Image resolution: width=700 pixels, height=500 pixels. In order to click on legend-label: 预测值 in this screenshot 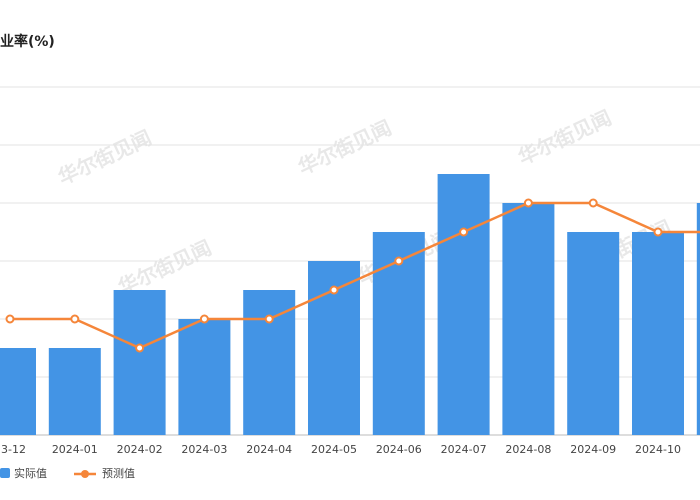, I will do `click(118, 473)`.